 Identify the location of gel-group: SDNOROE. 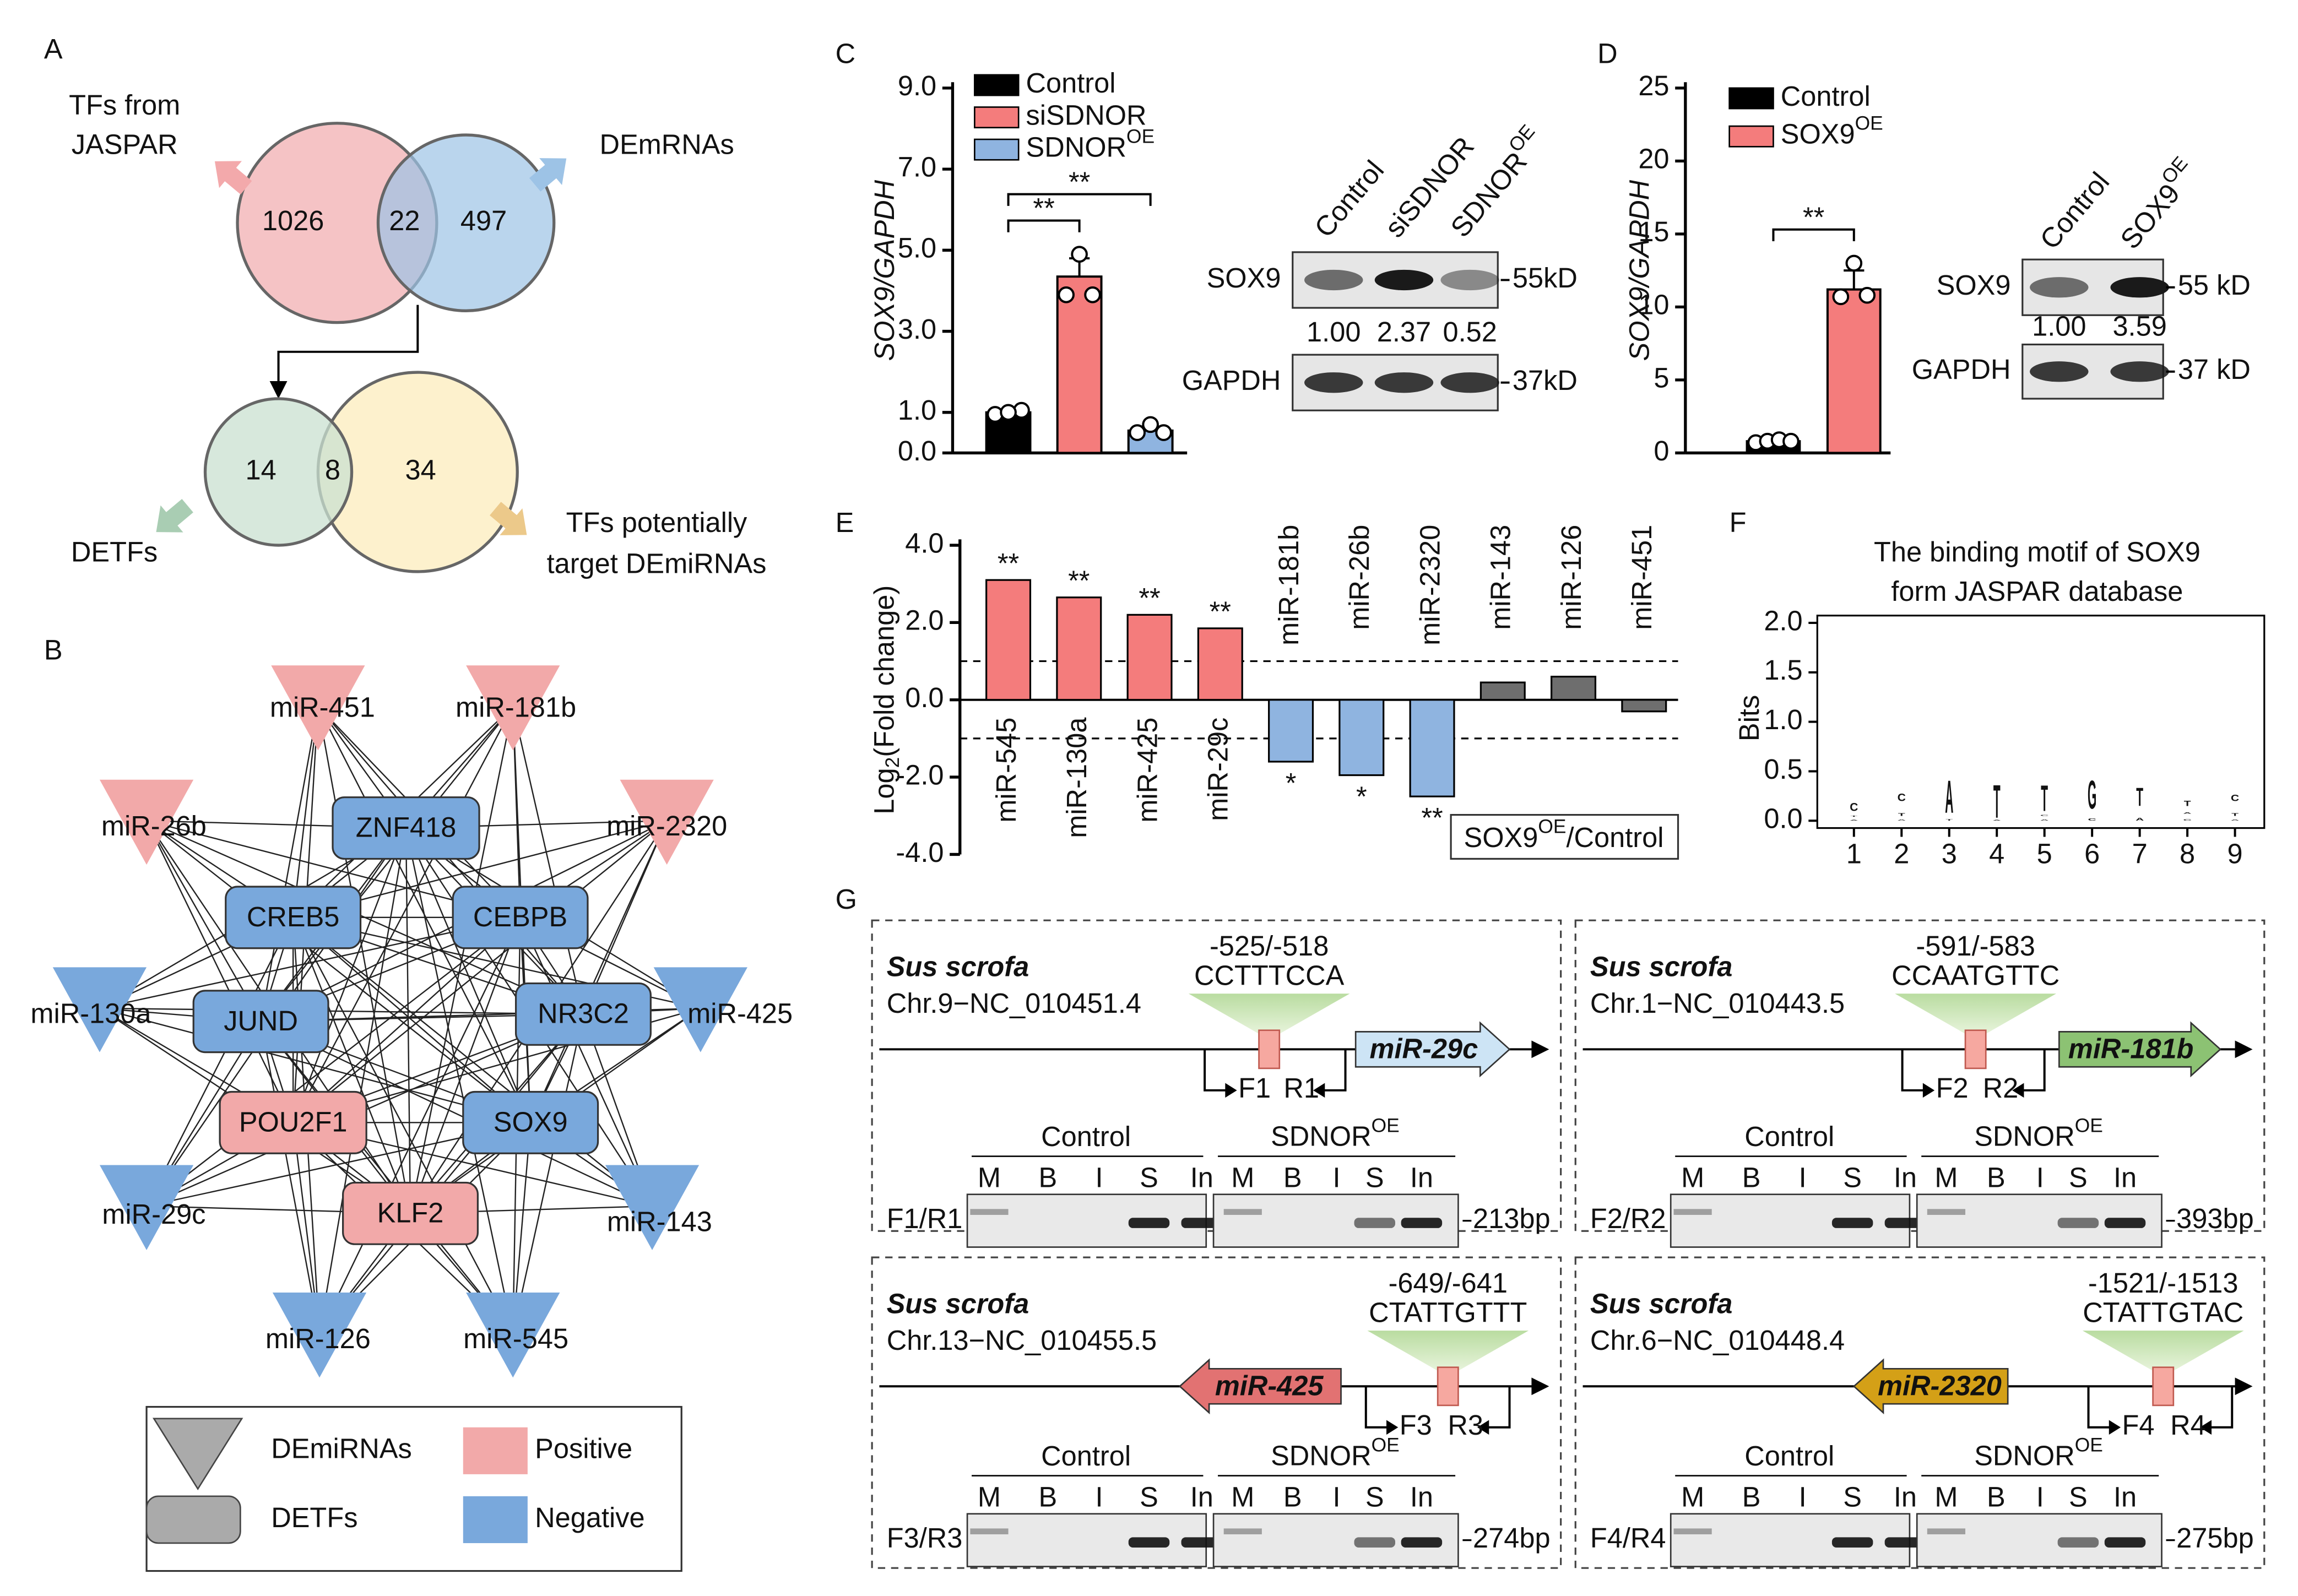
(2038, 1453).